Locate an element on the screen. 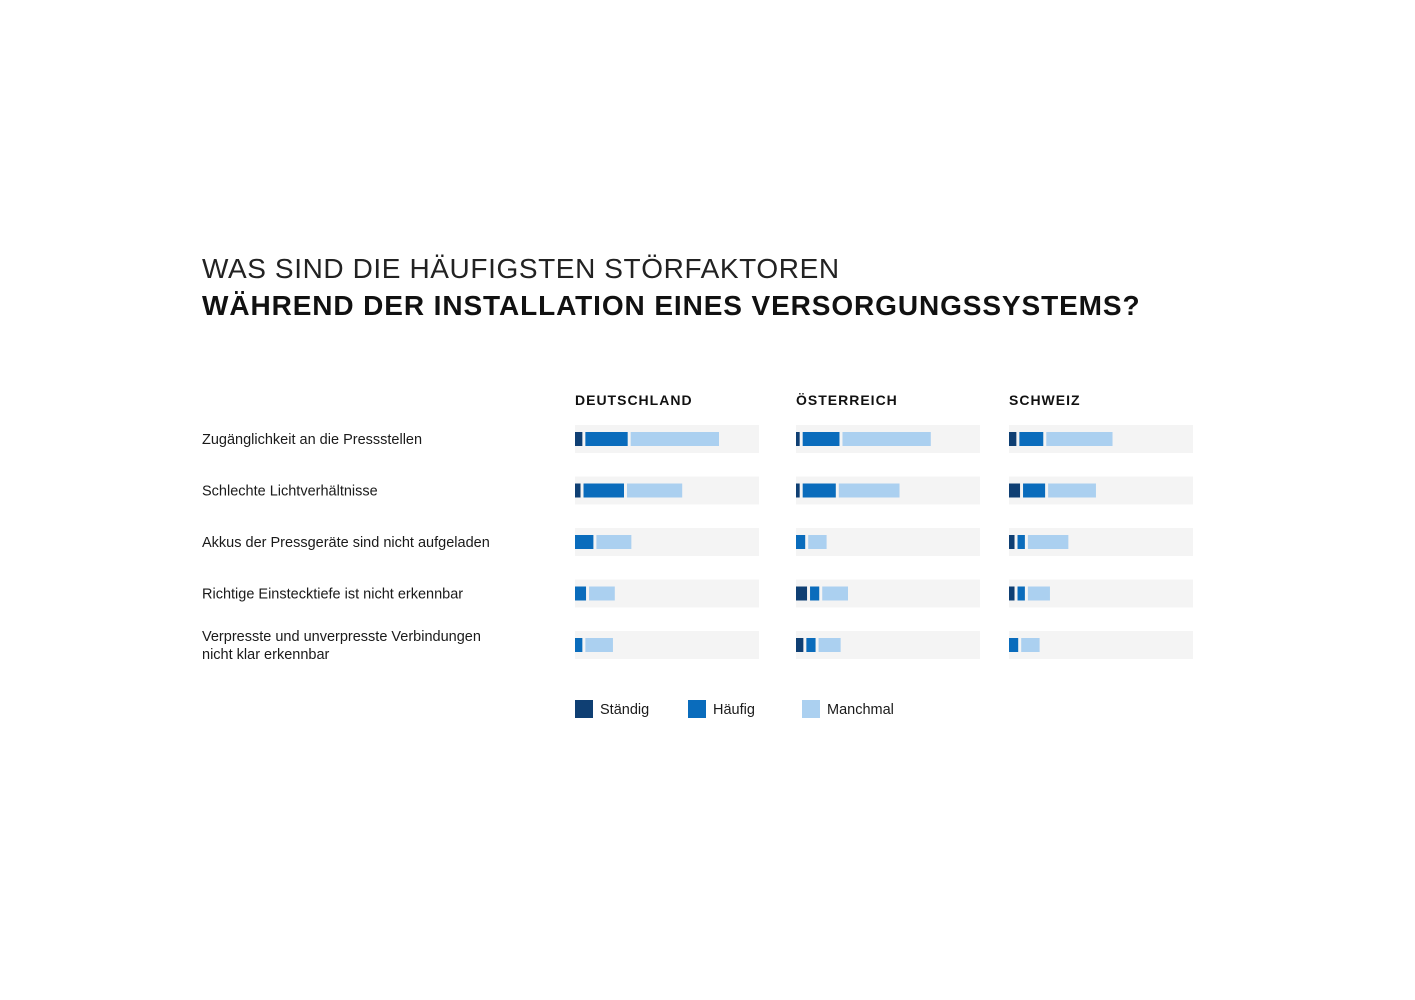 The image size is (1415, 1000). category-label-2: Schlechte Lichtverhältnisse is located at coordinates (290, 492).